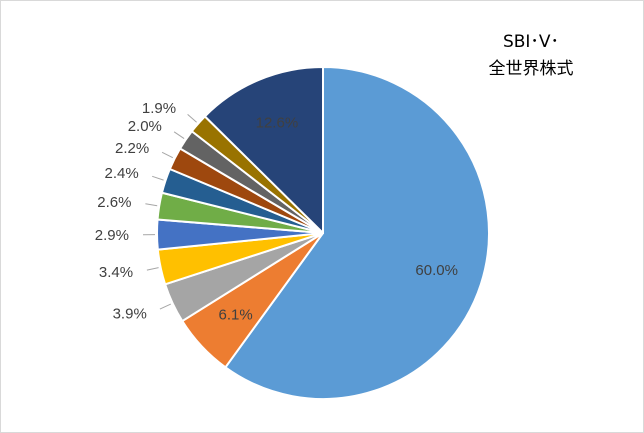 The width and height of the screenshot is (644, 433). I want to click on slice-label-8: 2.2%, so click(132, 148).